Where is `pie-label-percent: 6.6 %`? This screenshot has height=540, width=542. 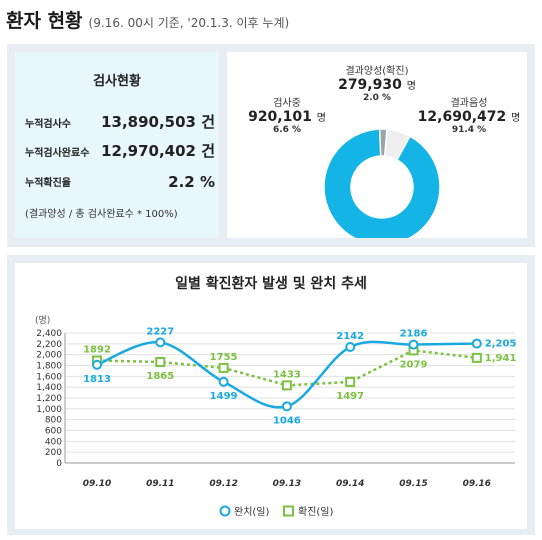 pie-label-percent: 6.6 % is located at coordinates (287, 130).